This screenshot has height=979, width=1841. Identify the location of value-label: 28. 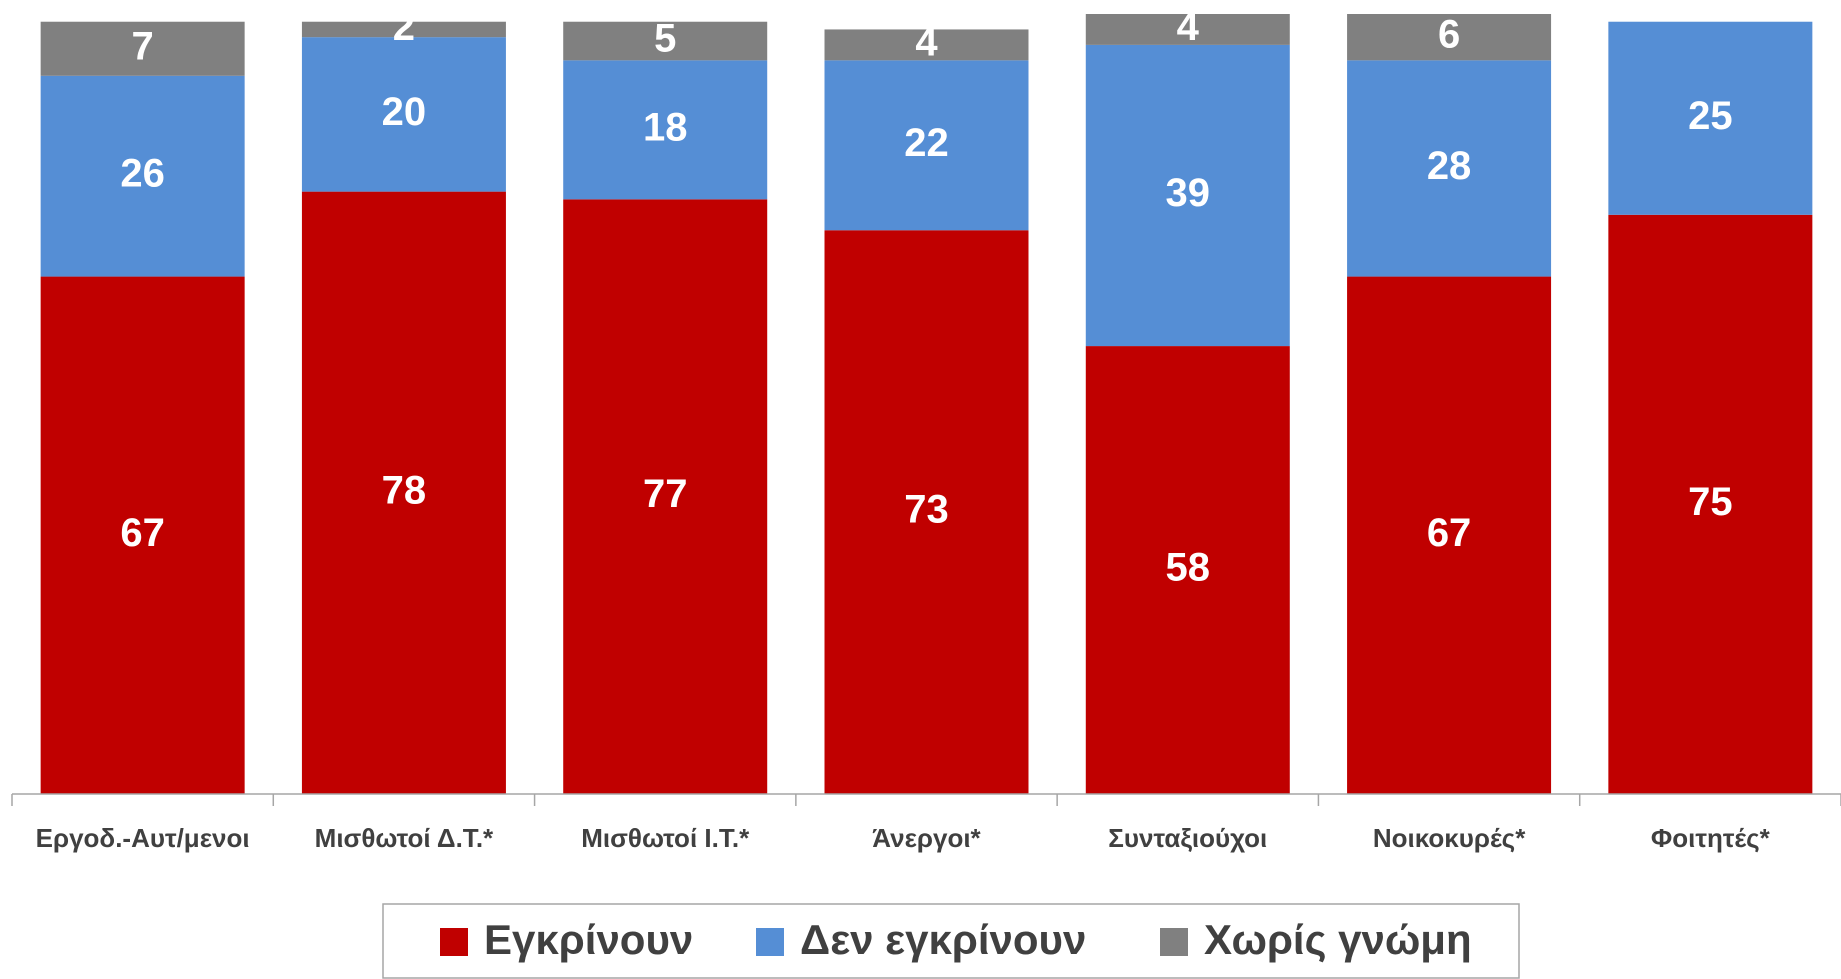
(1449, 166).